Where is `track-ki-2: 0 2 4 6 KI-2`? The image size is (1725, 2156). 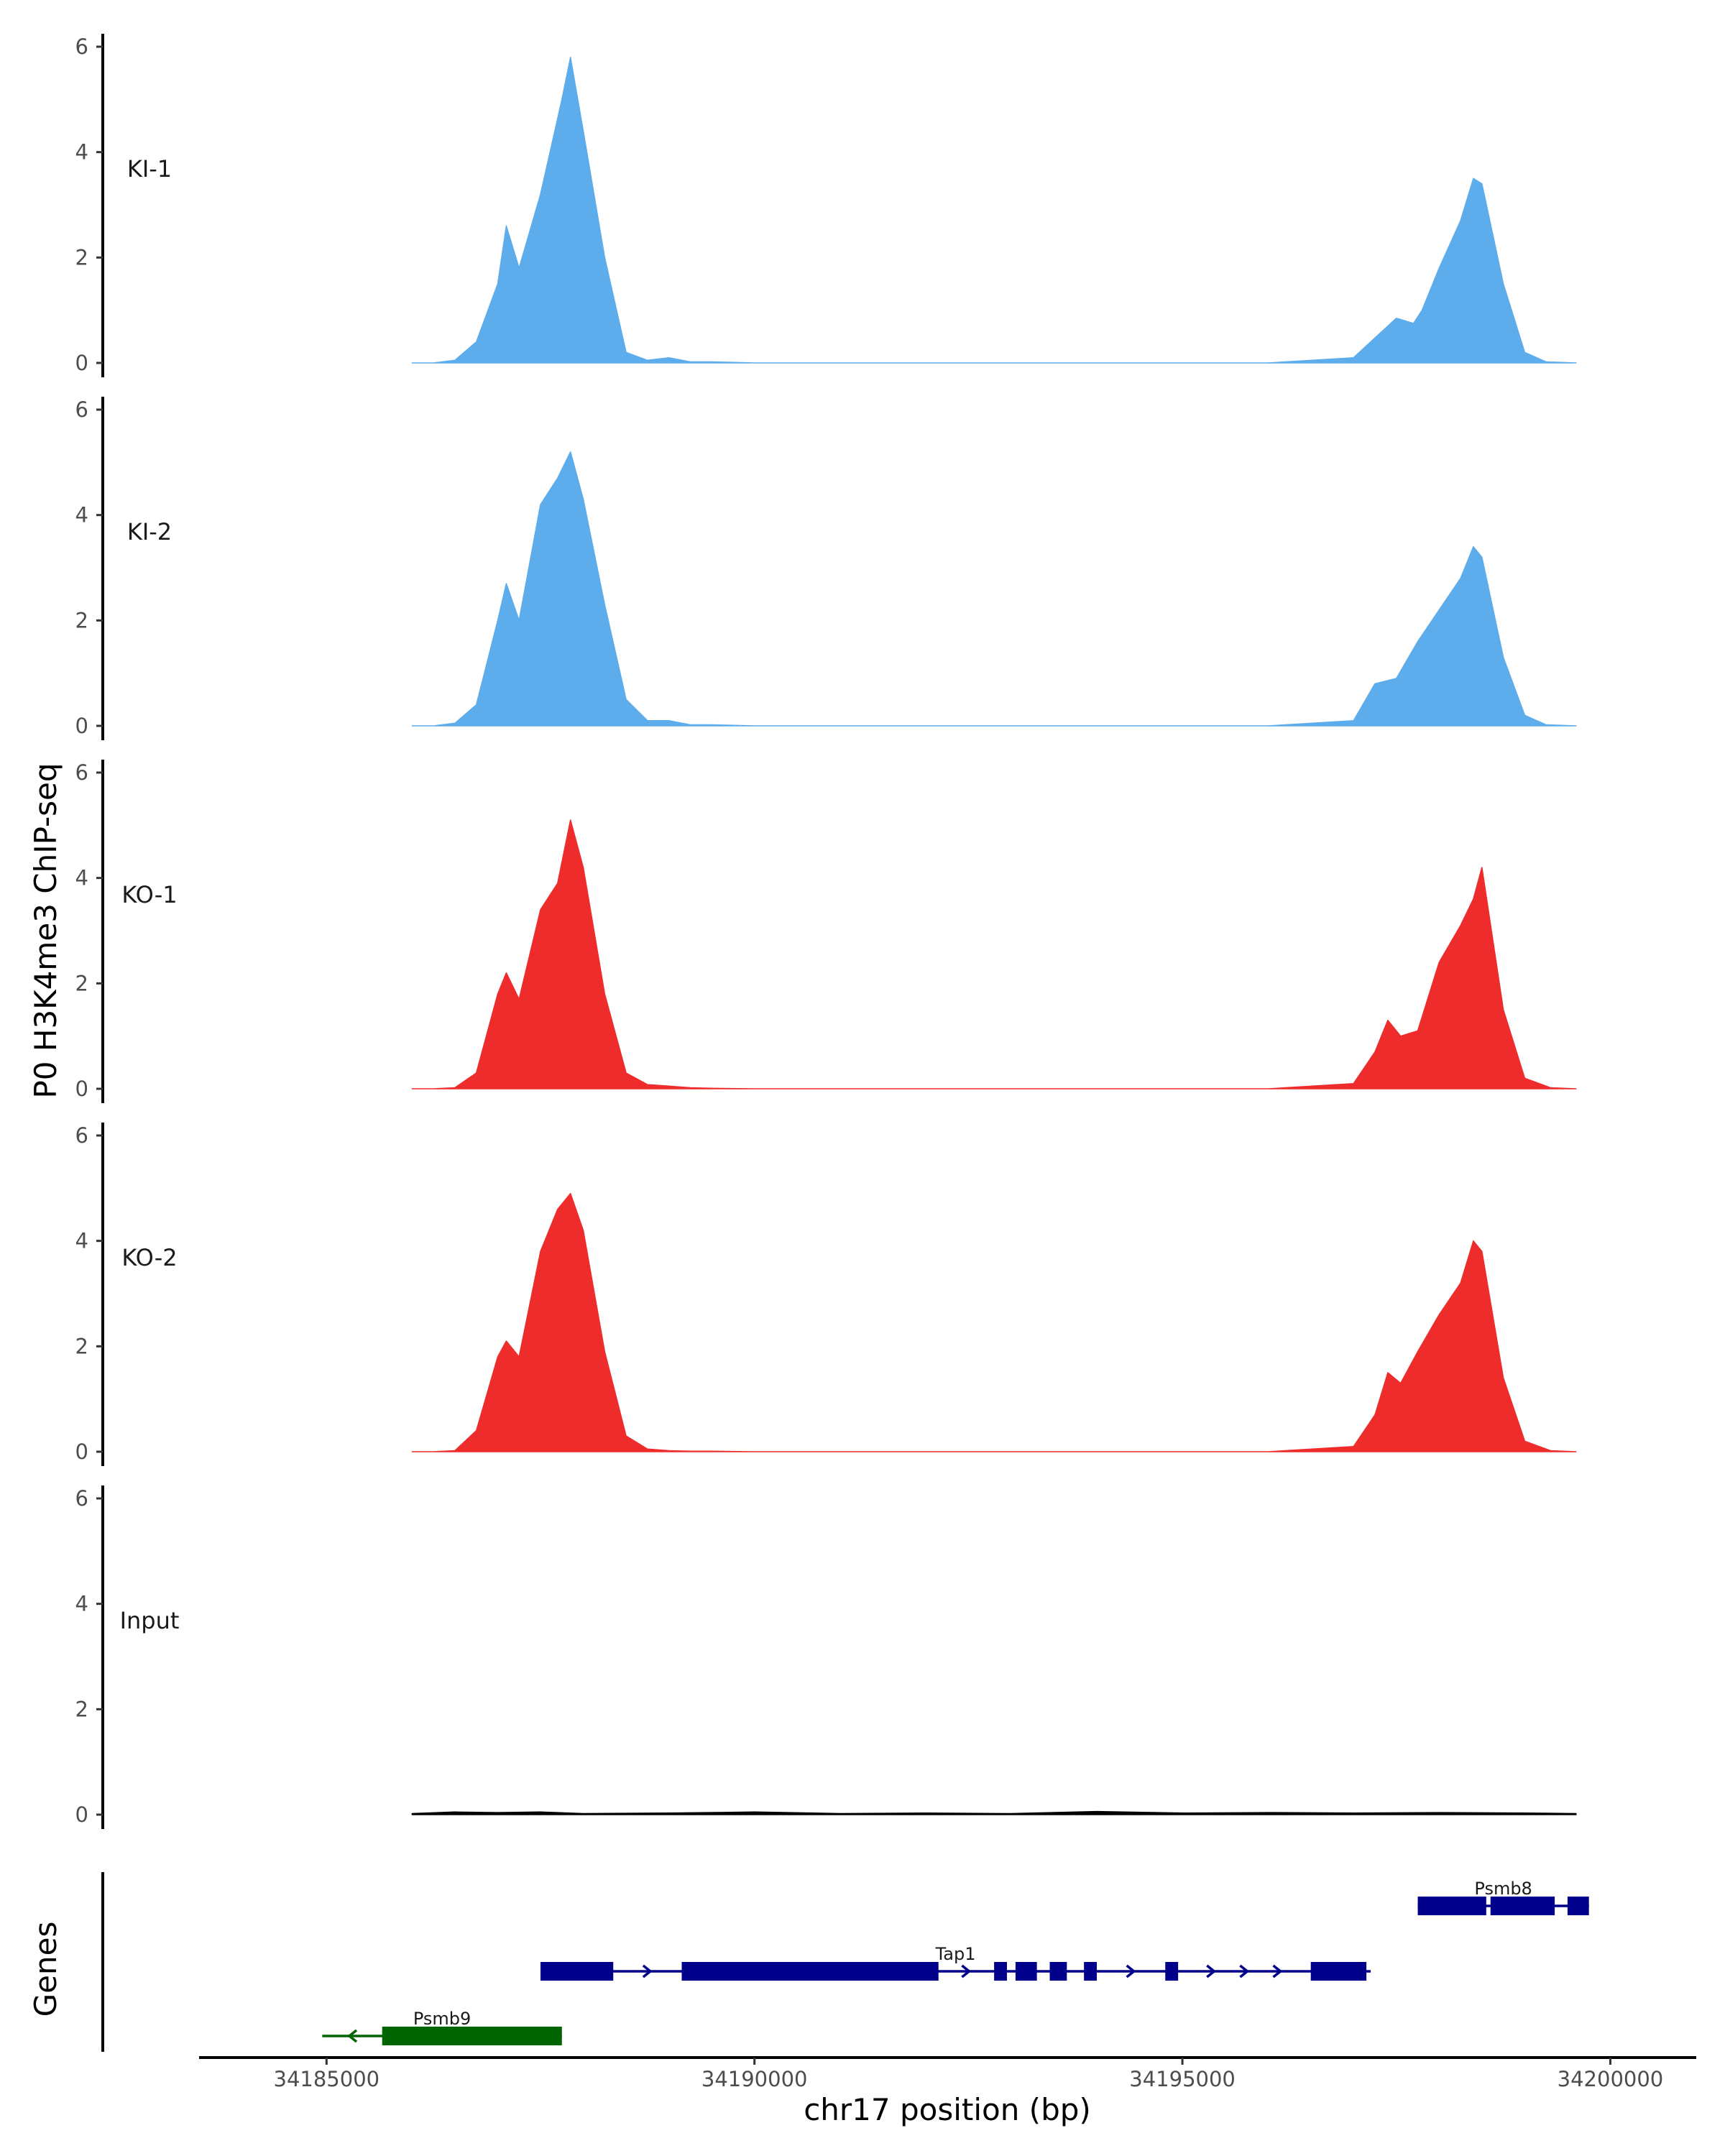
track-ki-2: 0 2 4 6 KI-2 is located at coordinates (826, 568).